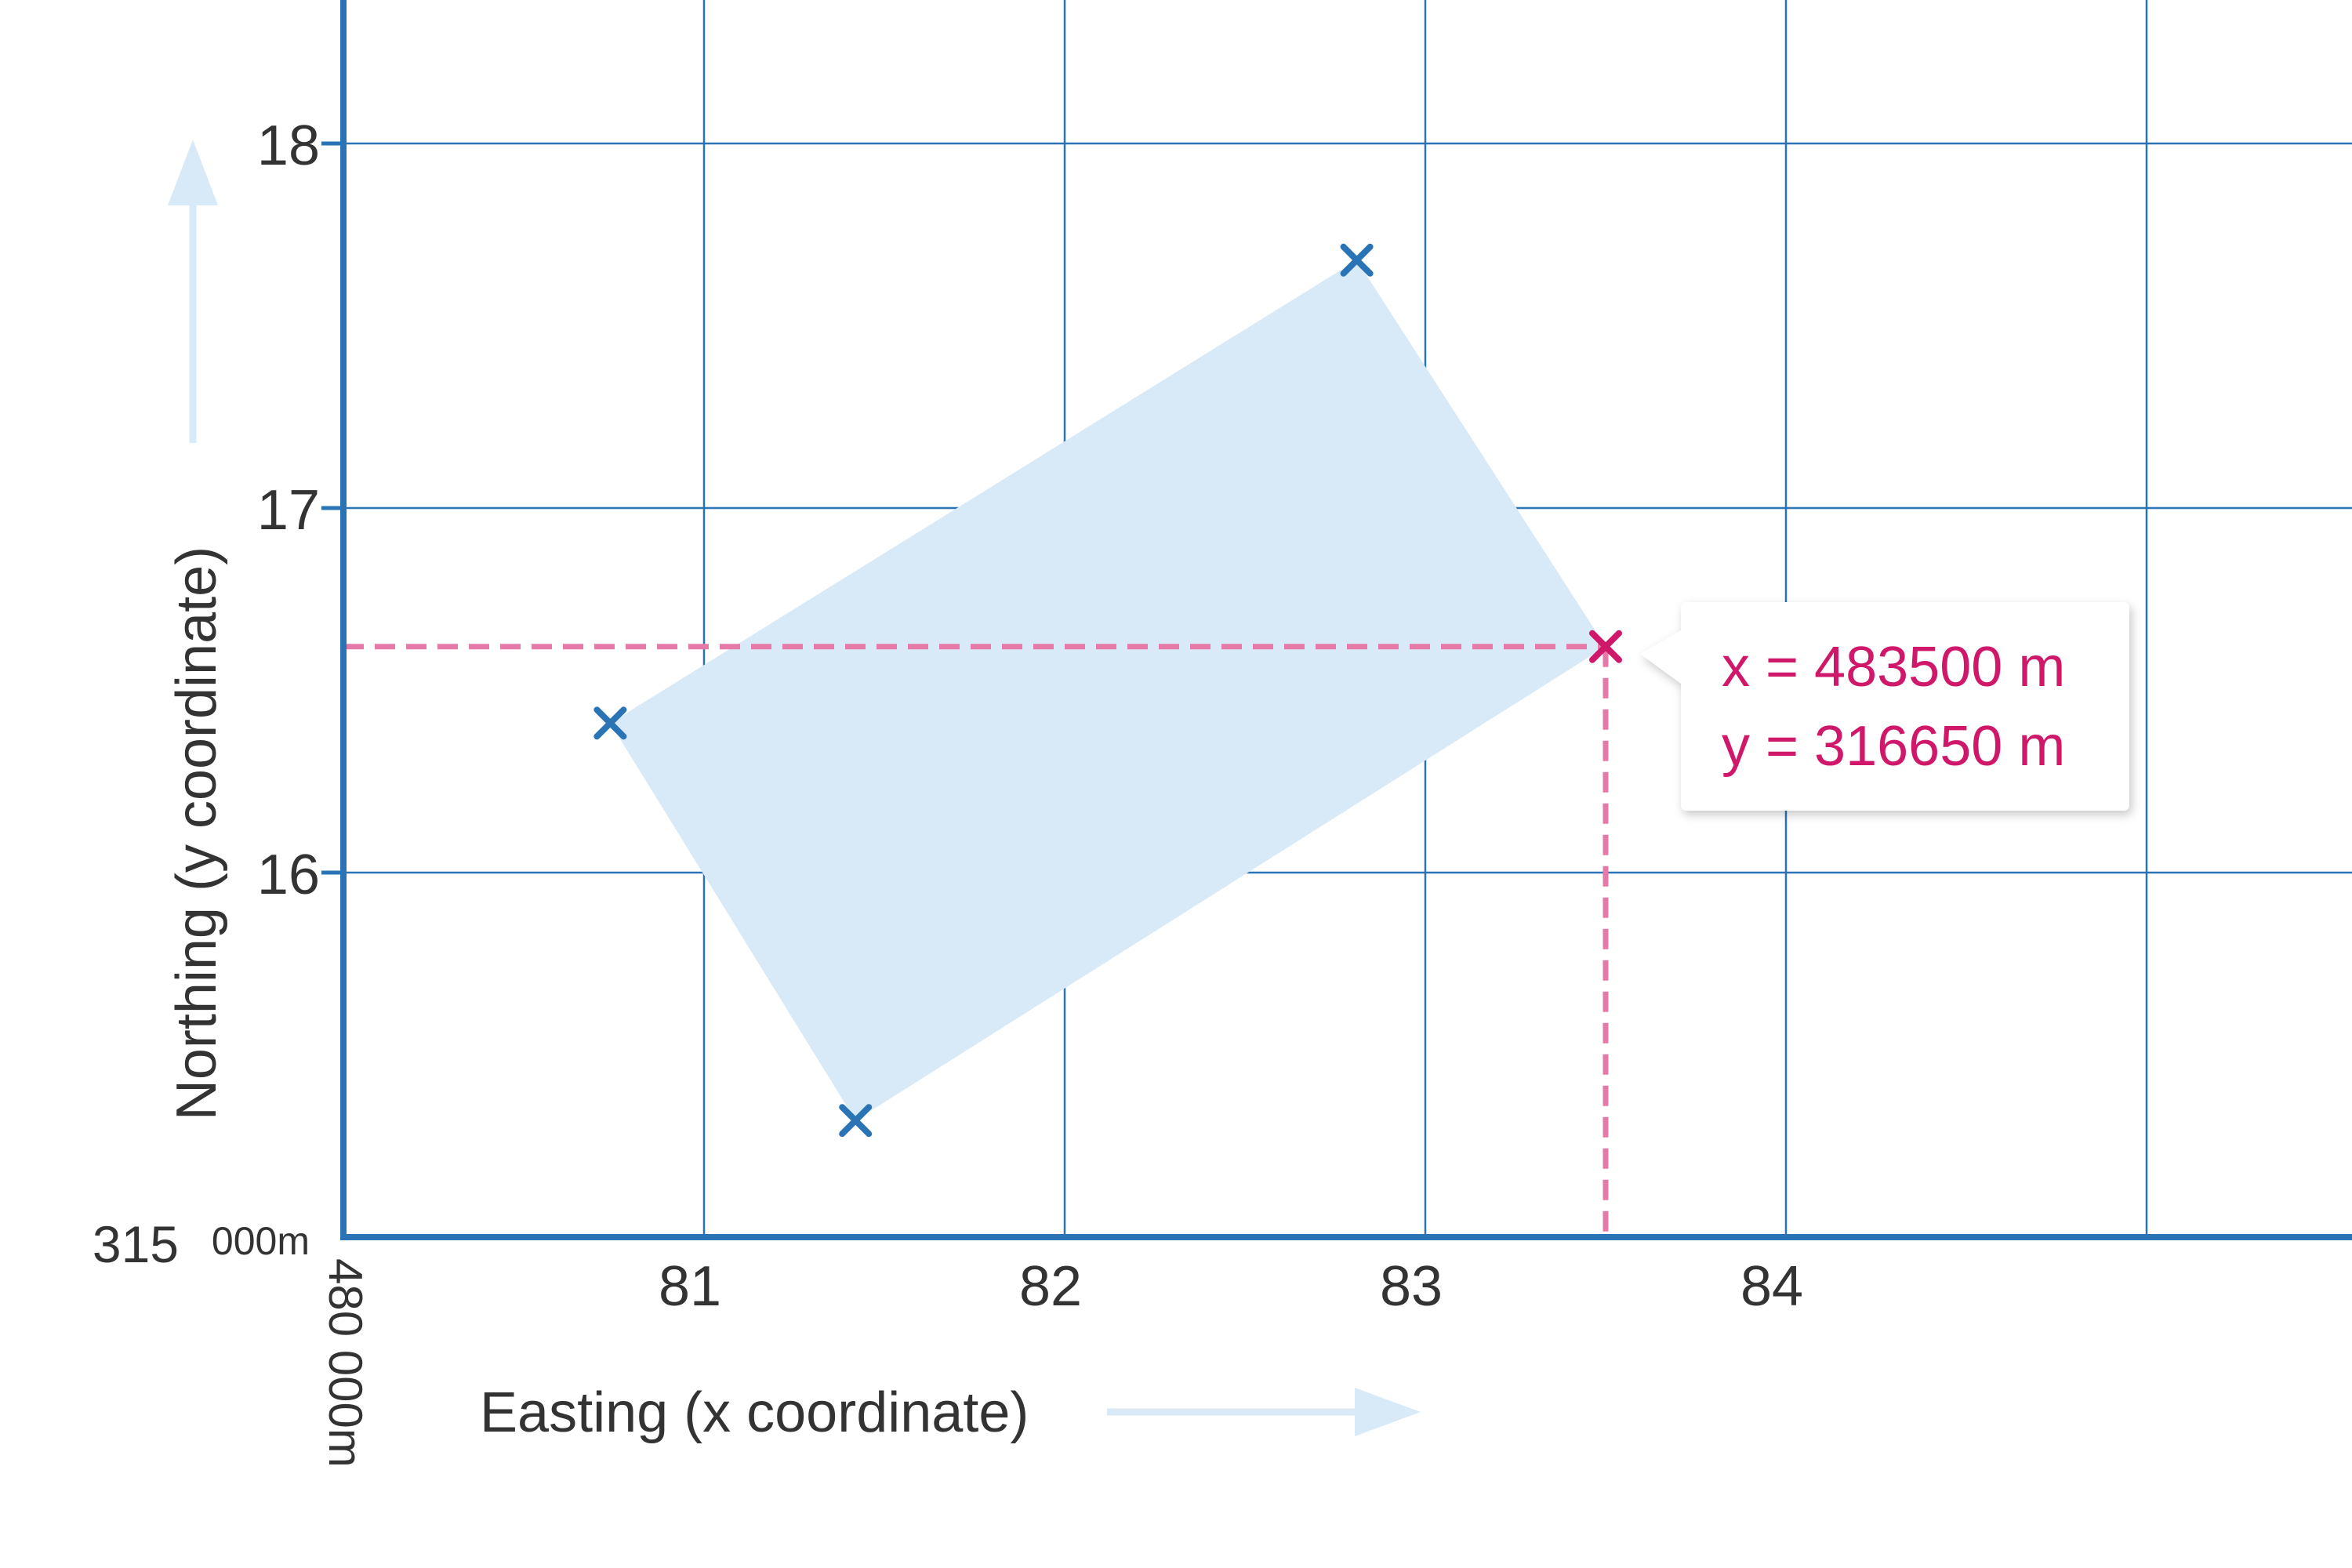 This screenshot has height=1568, width=2352. I want to click on x-tick-label-83: 83, so click(1411, 1286).